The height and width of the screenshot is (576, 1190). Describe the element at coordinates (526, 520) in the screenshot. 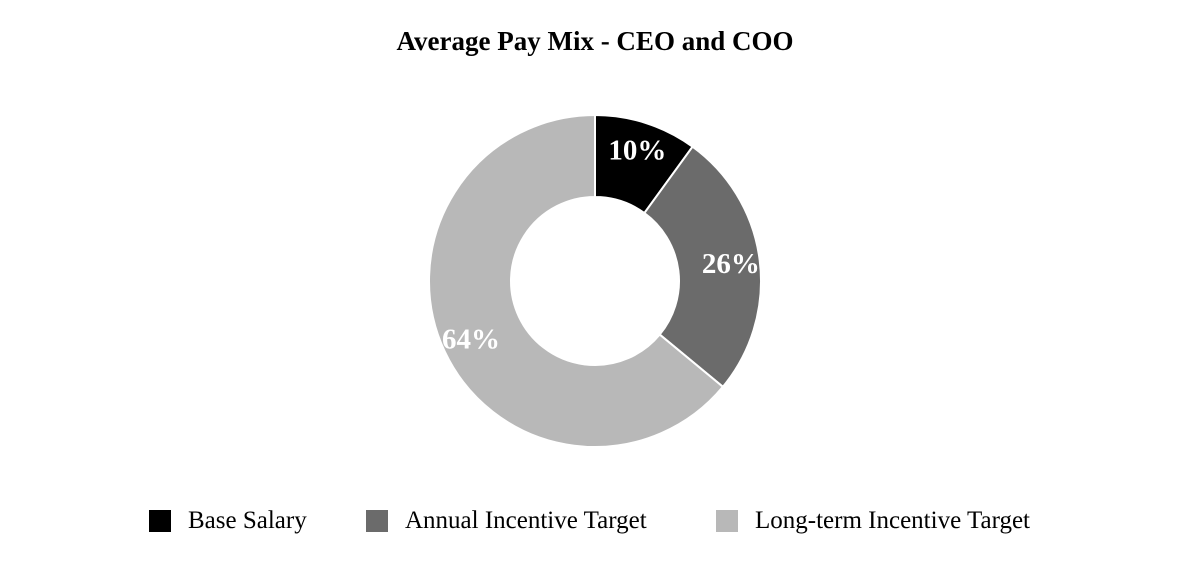

I see `legend-label-annual-incentive-target: Annual Incentive Target` at that location.